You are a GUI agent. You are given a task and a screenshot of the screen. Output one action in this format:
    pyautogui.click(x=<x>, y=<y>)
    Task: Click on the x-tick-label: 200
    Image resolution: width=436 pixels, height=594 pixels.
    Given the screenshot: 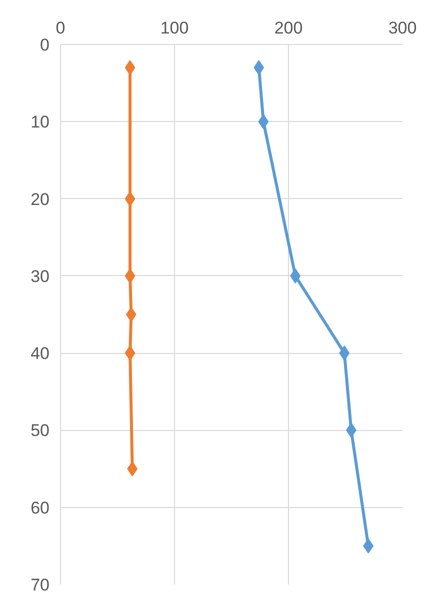 What is the action you would take?
    pyautogui.click(x=288, y=28)
    